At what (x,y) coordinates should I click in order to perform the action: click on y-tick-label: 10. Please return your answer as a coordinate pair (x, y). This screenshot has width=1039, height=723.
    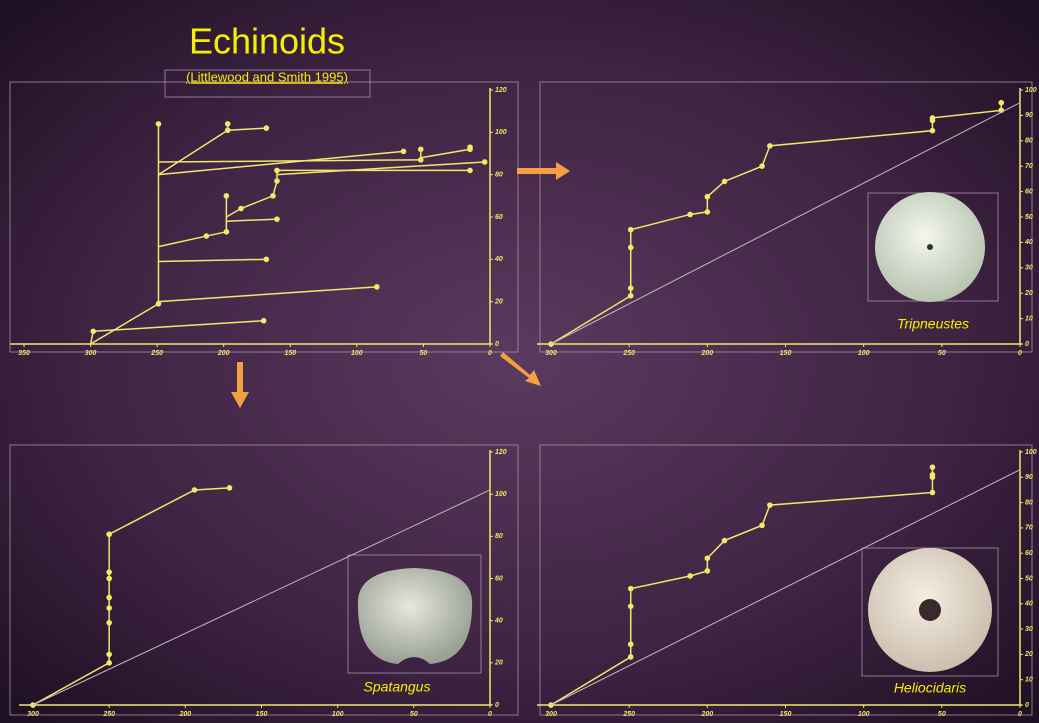
    Looking at the image, I should click on (1029, 318).